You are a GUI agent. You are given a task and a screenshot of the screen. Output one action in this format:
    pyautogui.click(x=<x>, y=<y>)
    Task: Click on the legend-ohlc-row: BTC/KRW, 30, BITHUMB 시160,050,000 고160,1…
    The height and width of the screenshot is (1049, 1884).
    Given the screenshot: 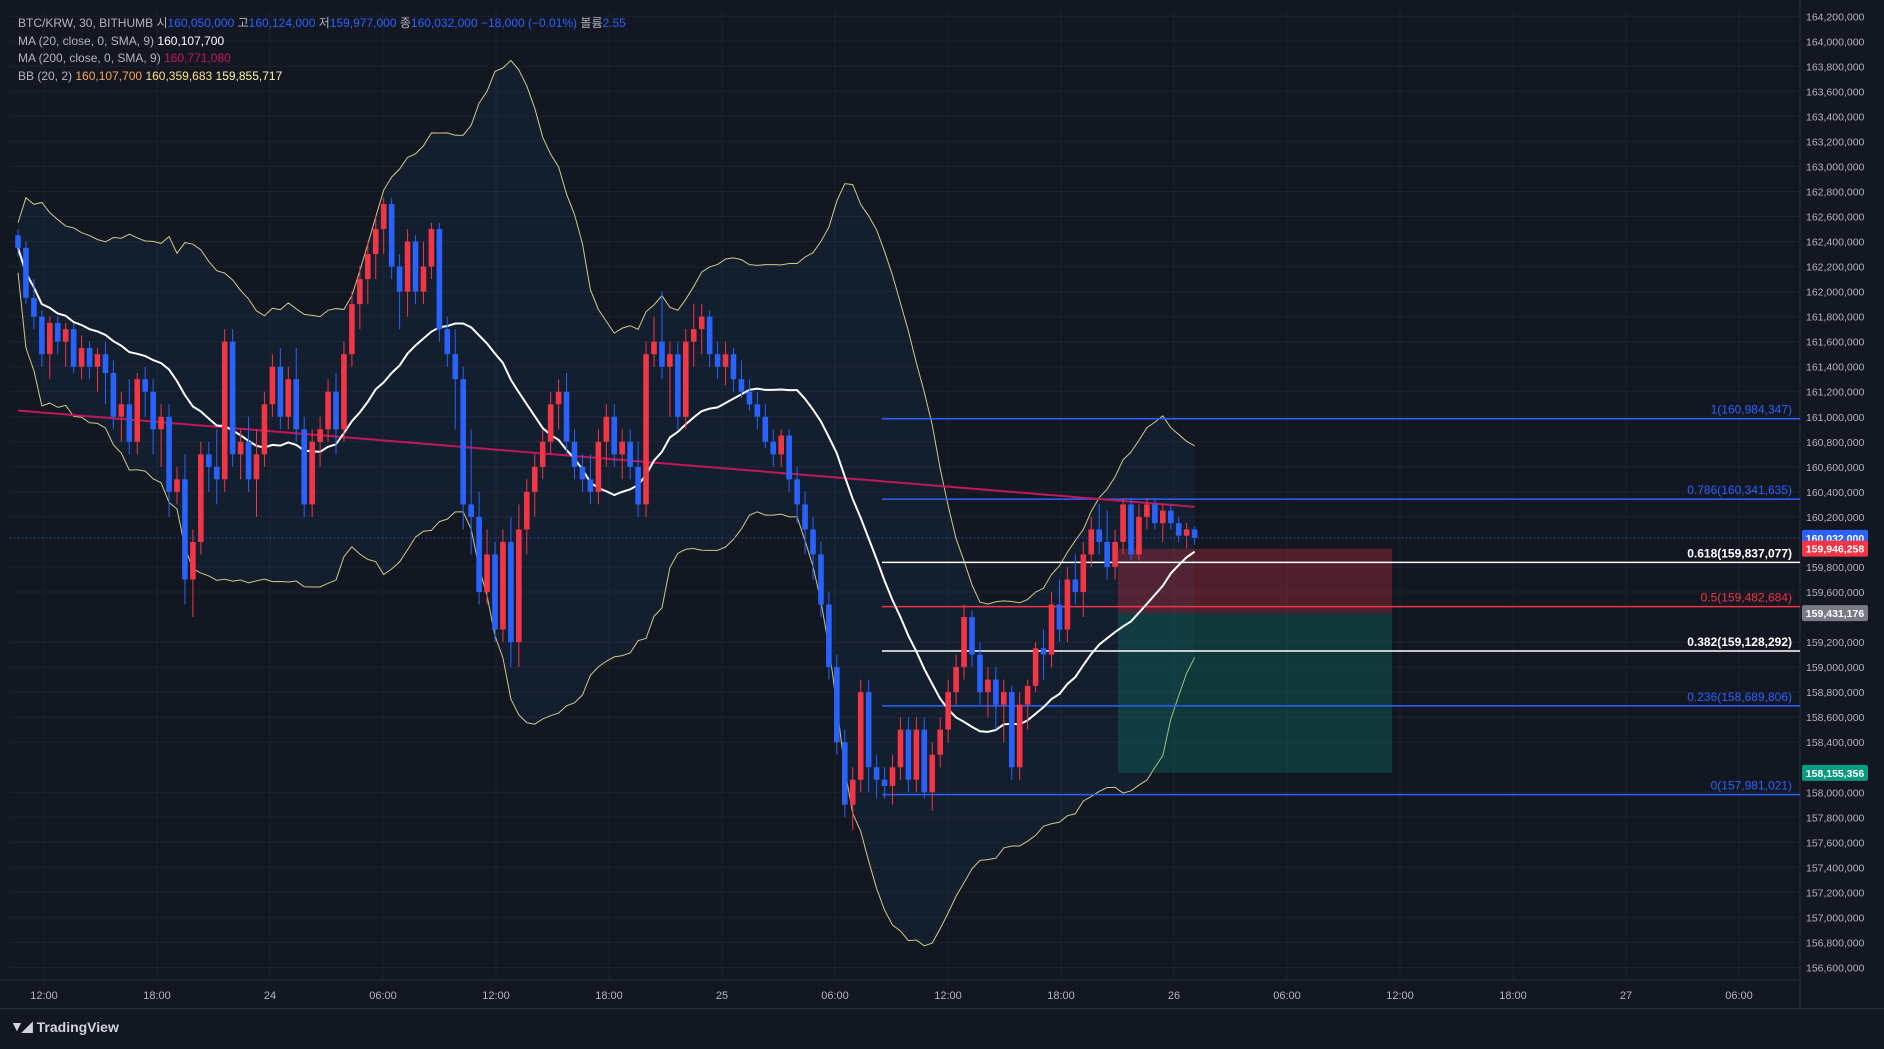 What is the action you would take?
    pyautogui.click(x=322, y=24)
    